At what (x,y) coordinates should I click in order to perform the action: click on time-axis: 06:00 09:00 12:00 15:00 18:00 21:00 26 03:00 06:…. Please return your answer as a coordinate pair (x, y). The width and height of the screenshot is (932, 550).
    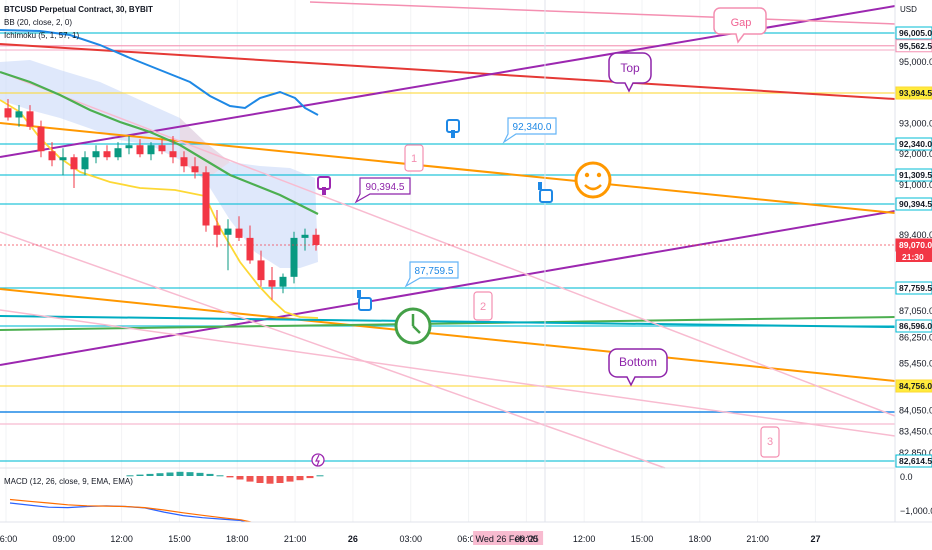
    Looking at the image, I should click on (410, 538).